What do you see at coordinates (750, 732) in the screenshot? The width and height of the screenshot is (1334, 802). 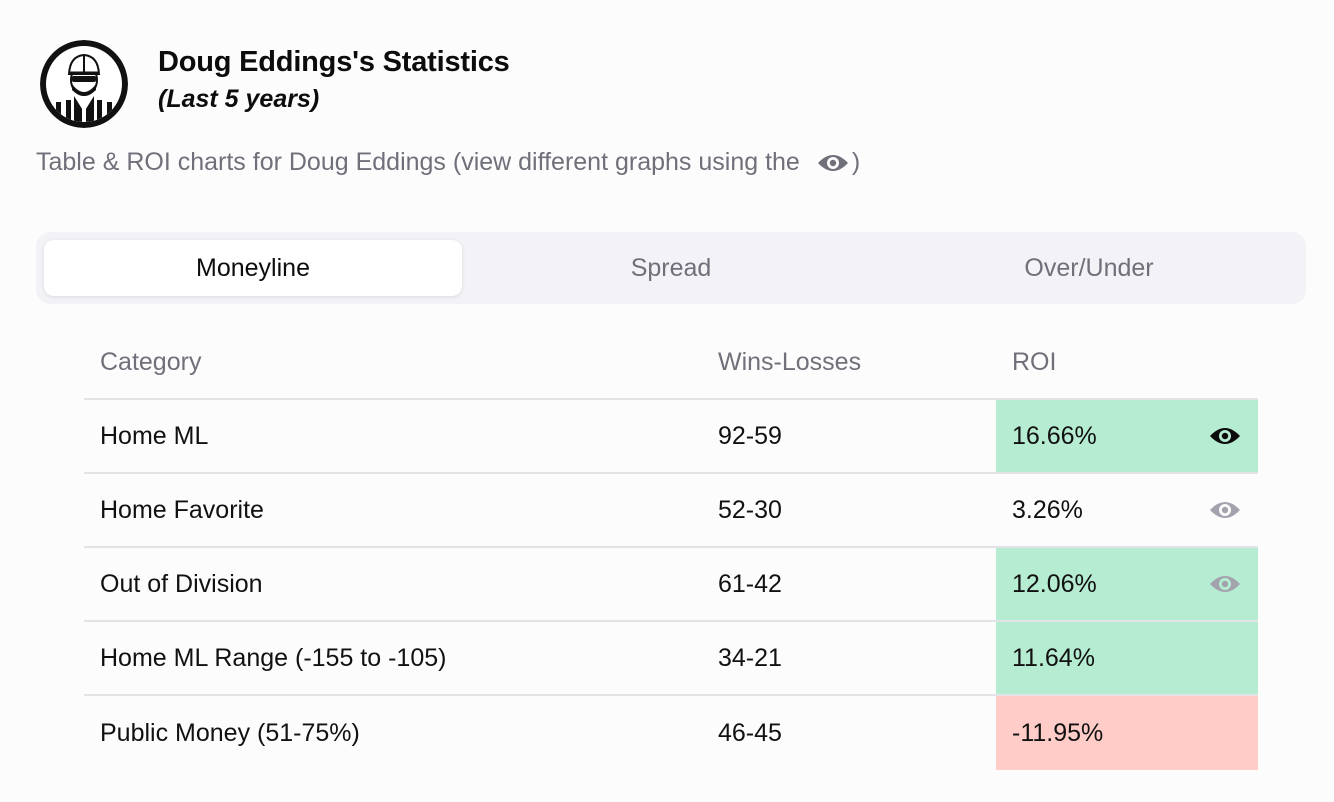 I see `record-cell: 46-45` at bounding box center [750, 732].